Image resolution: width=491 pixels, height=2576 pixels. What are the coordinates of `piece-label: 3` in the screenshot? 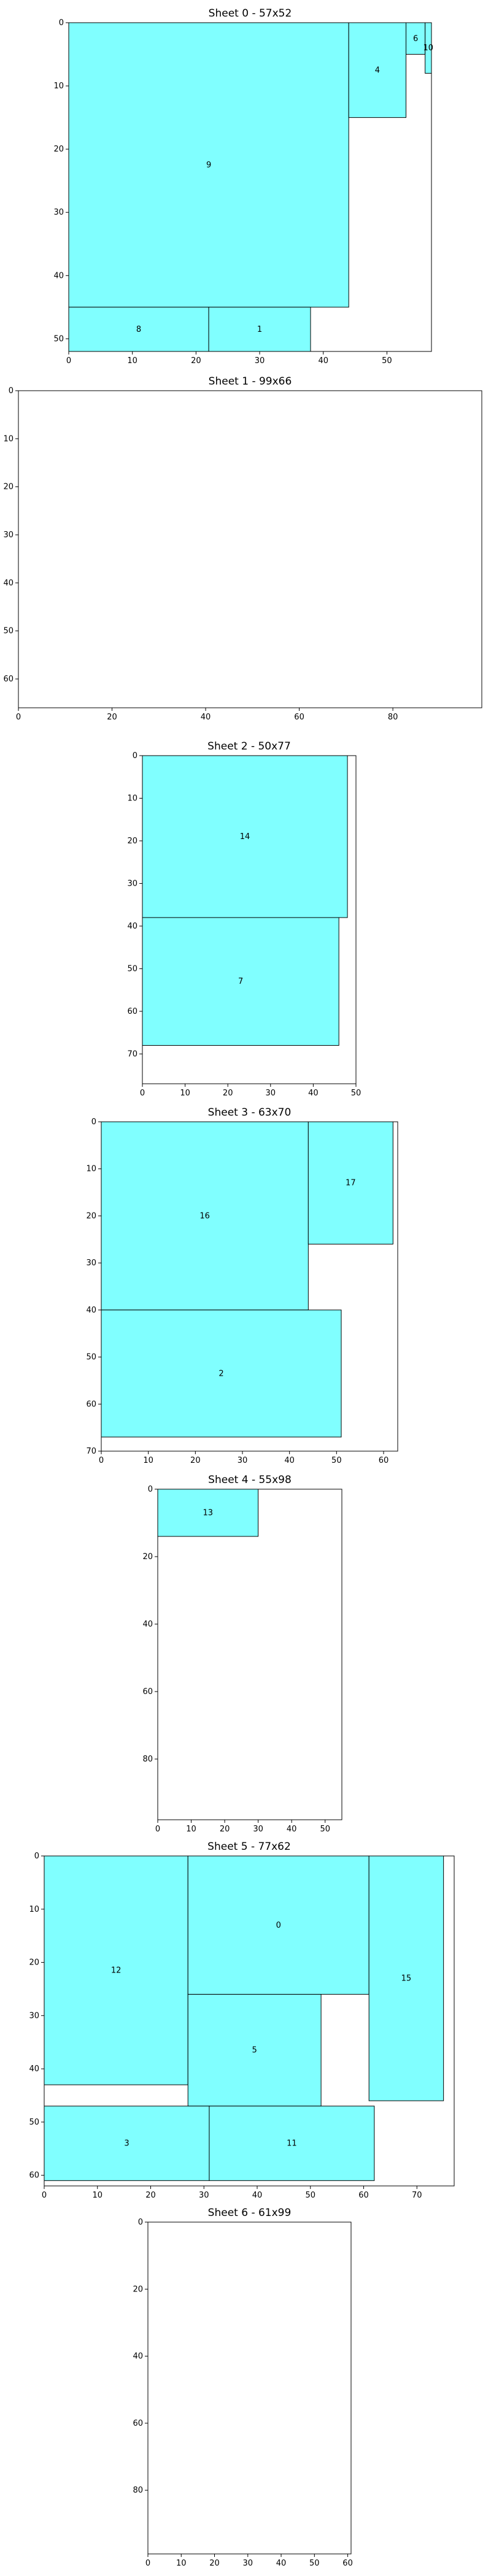 It's located at (126, 2144).